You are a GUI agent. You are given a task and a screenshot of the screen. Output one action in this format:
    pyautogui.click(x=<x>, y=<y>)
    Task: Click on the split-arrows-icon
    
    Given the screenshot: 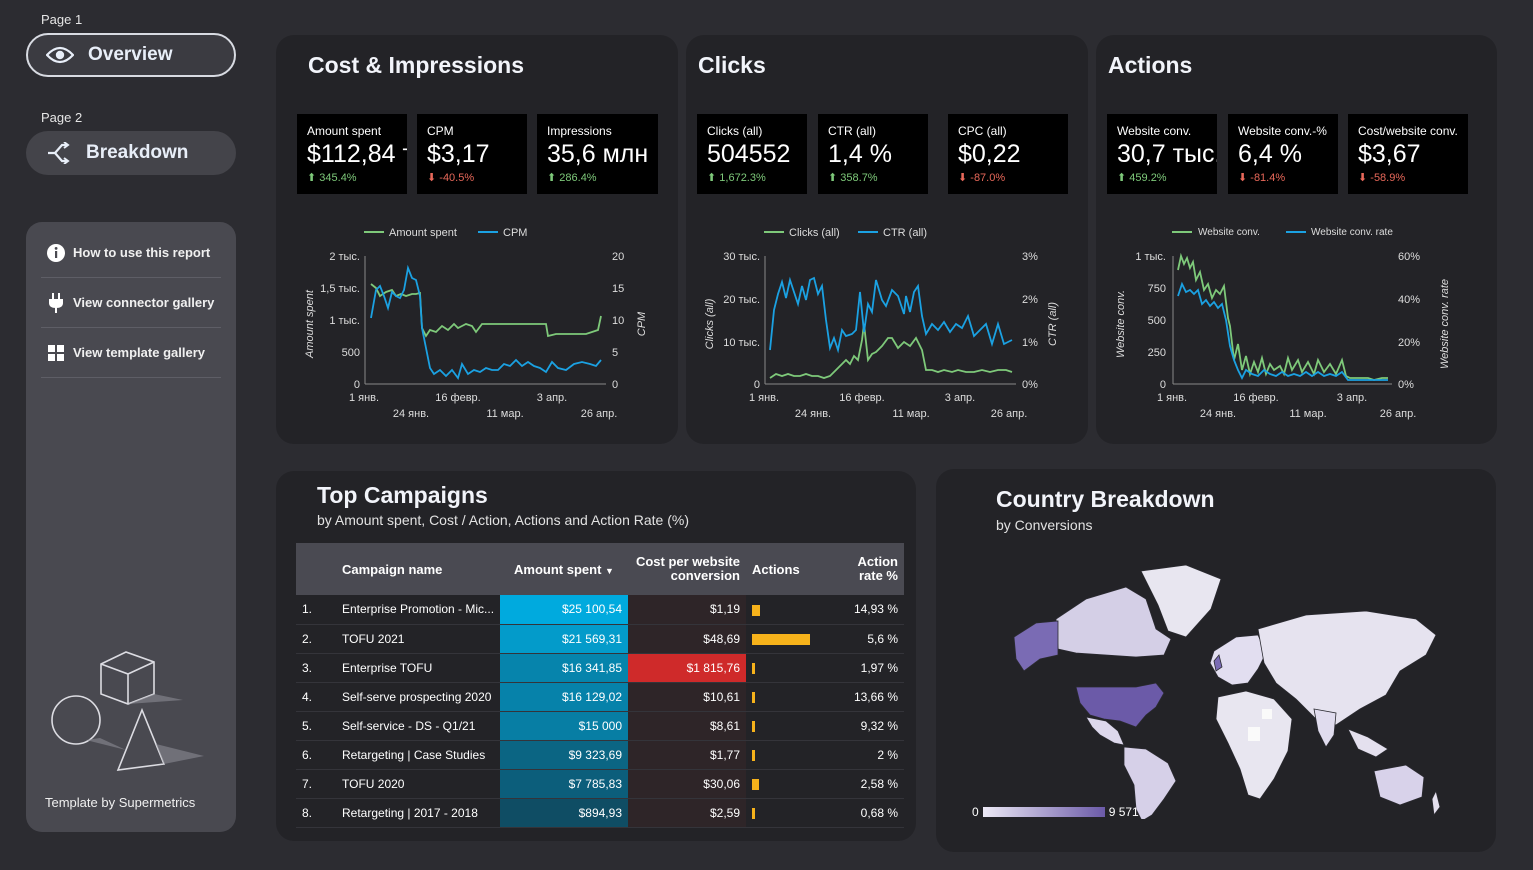 What is the action you would take?
    pyautogui.click(x=58, y=153)
    